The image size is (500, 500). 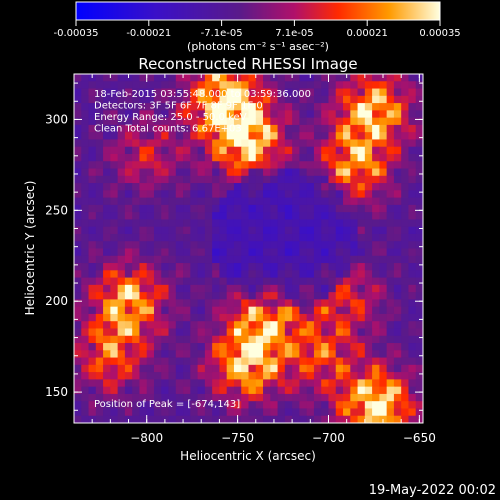 What do you see at coordinates (294, 33) in the screenshot?
I see `colorbar-tick-label: 7.1e-05` at bounding box center [294, 33].